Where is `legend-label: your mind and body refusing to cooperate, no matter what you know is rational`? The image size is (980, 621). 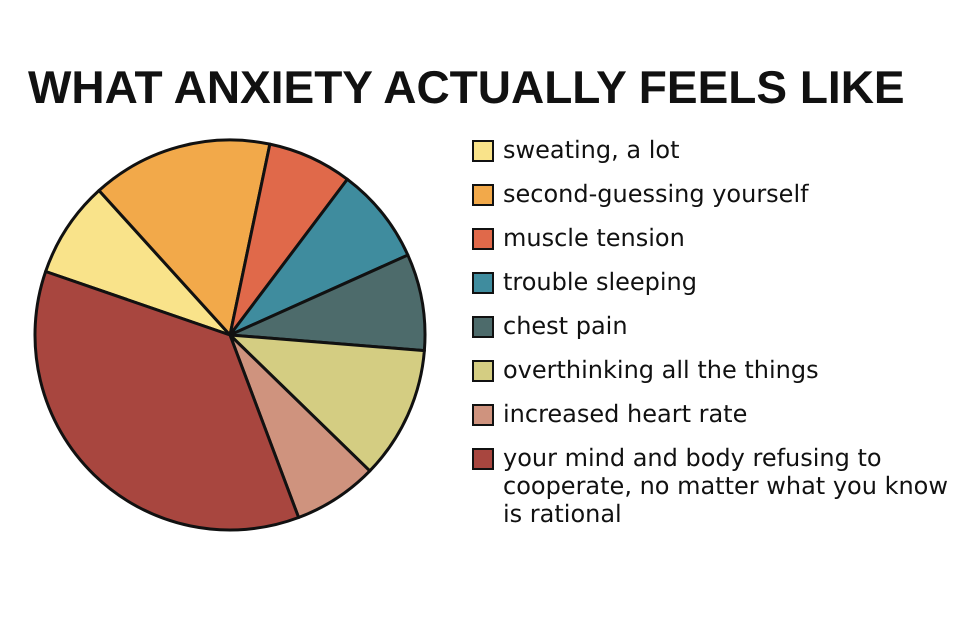 legend-label: your mind and body refusing to cooperate, no matter what you know is rational is located at coordinates (725, 486).